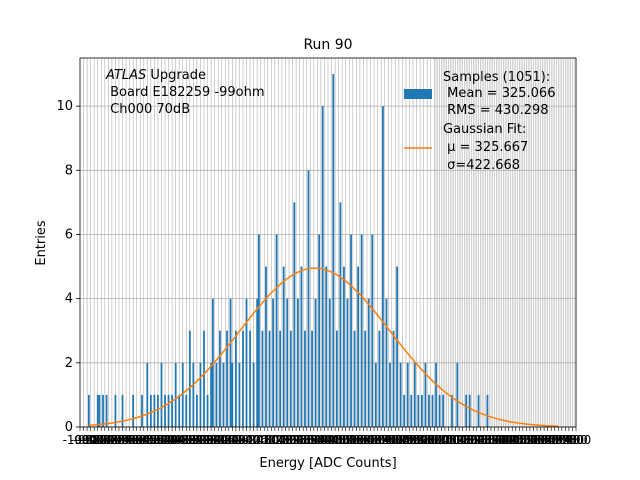 This screenshot has width=640, height=480. I want to click on x-tick-label: 0, so click(257, 440).